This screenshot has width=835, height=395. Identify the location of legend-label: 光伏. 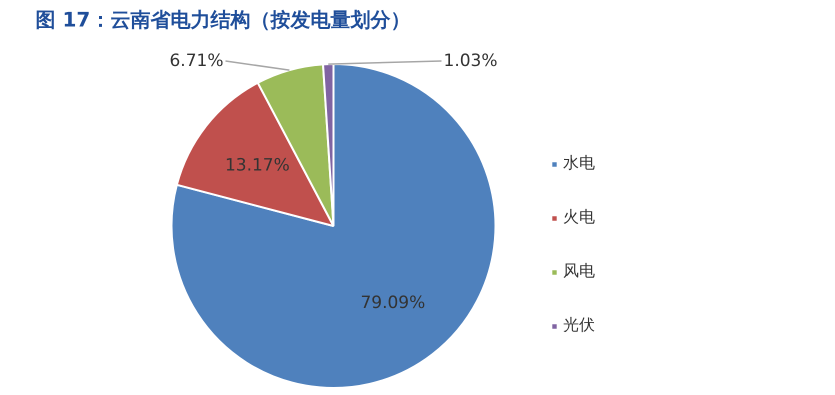
(579, 325).